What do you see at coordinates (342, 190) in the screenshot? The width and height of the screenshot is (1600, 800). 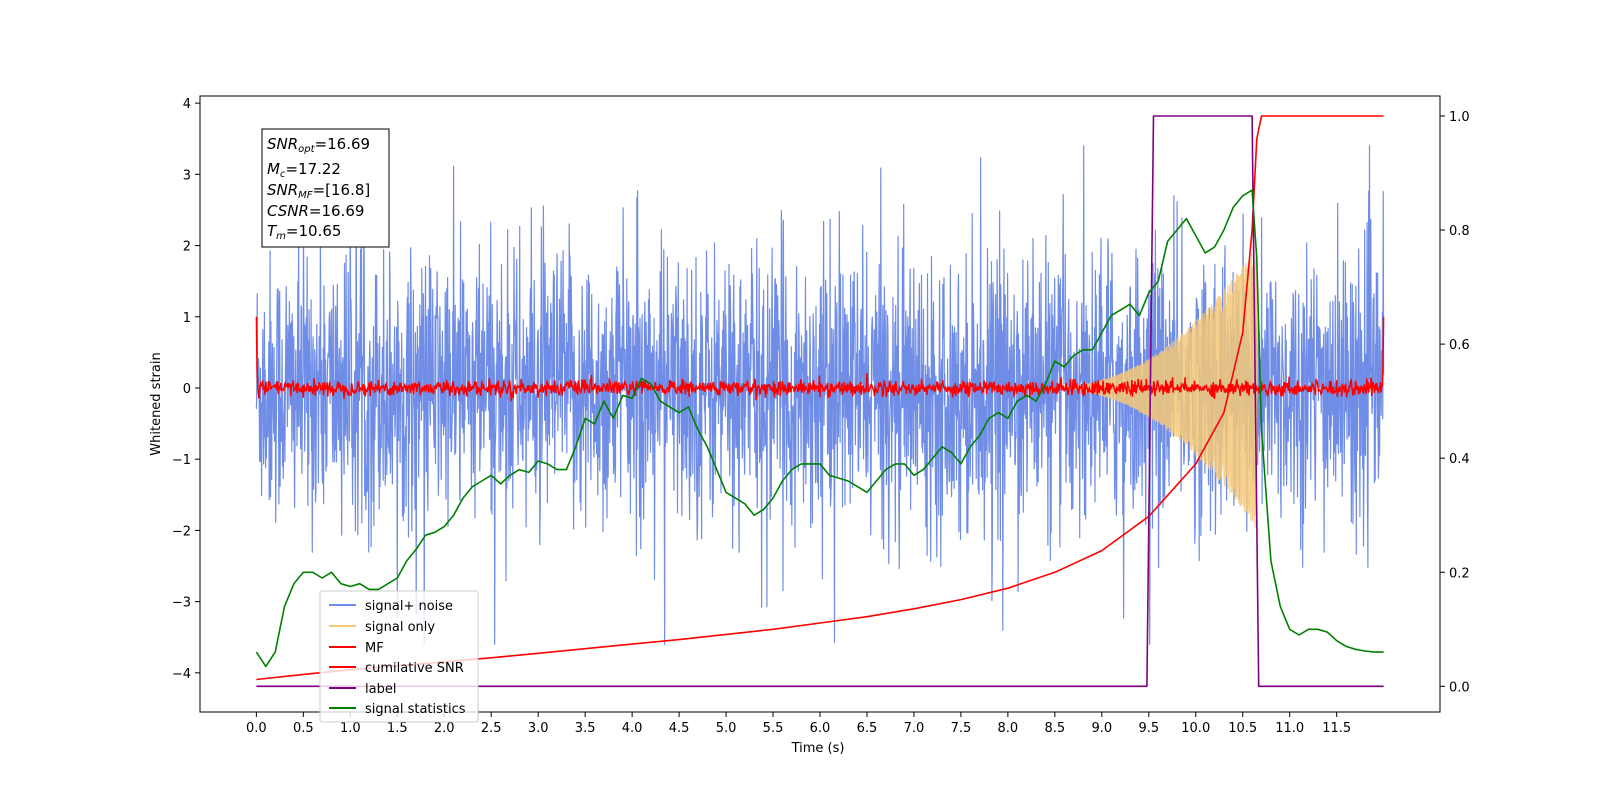 I see `snr-mf-value: =[16.8]` at bounding box center [342, 190].